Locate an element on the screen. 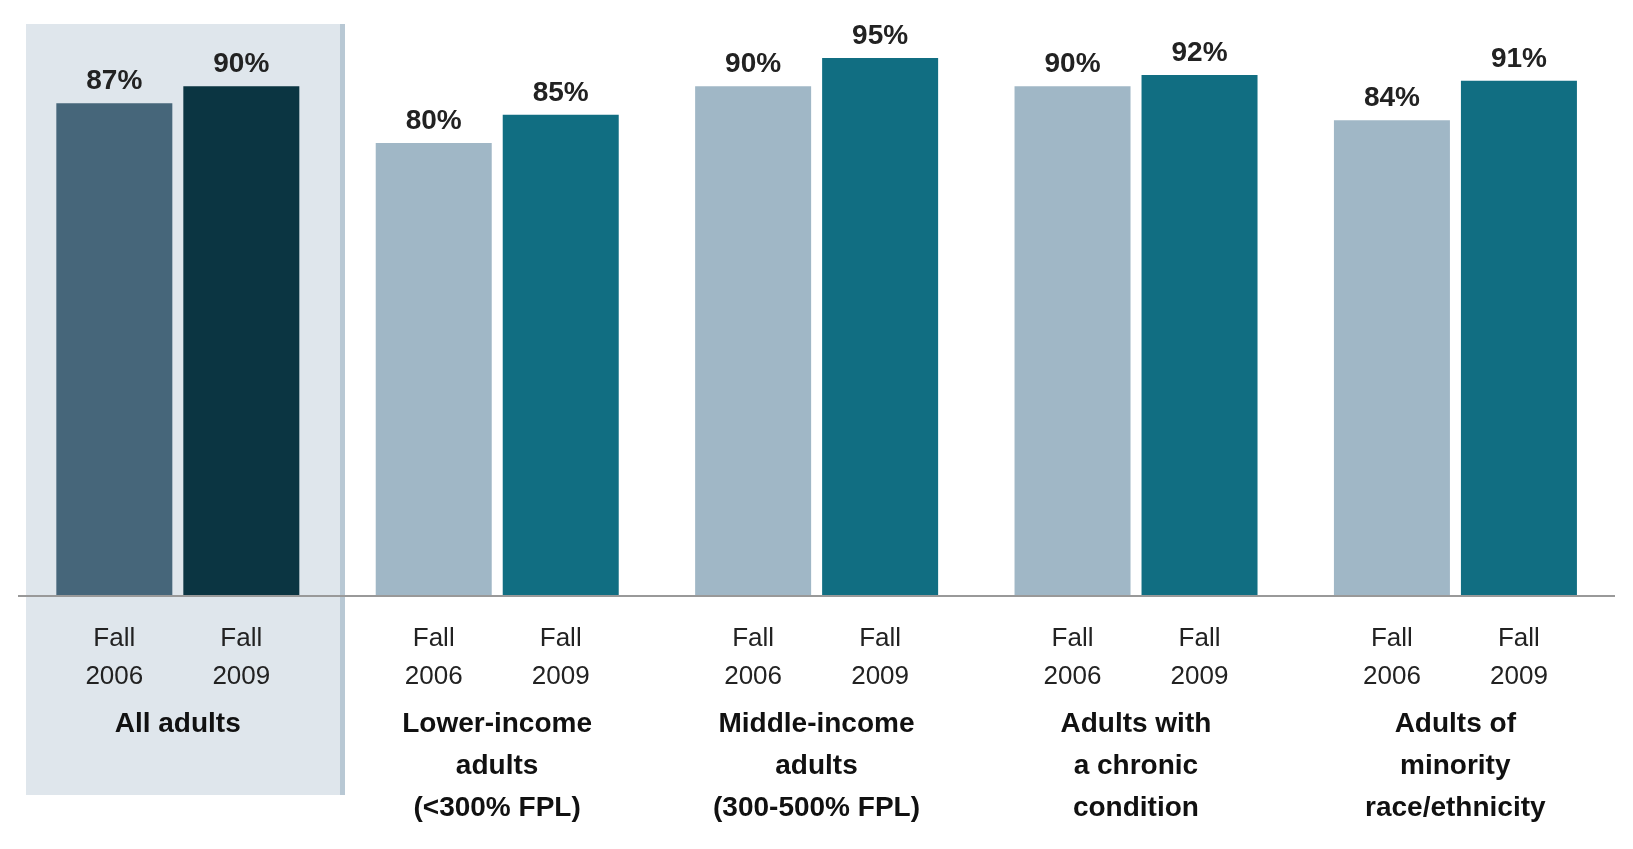  data-label: 91% is located at coordinates (1519, 57).